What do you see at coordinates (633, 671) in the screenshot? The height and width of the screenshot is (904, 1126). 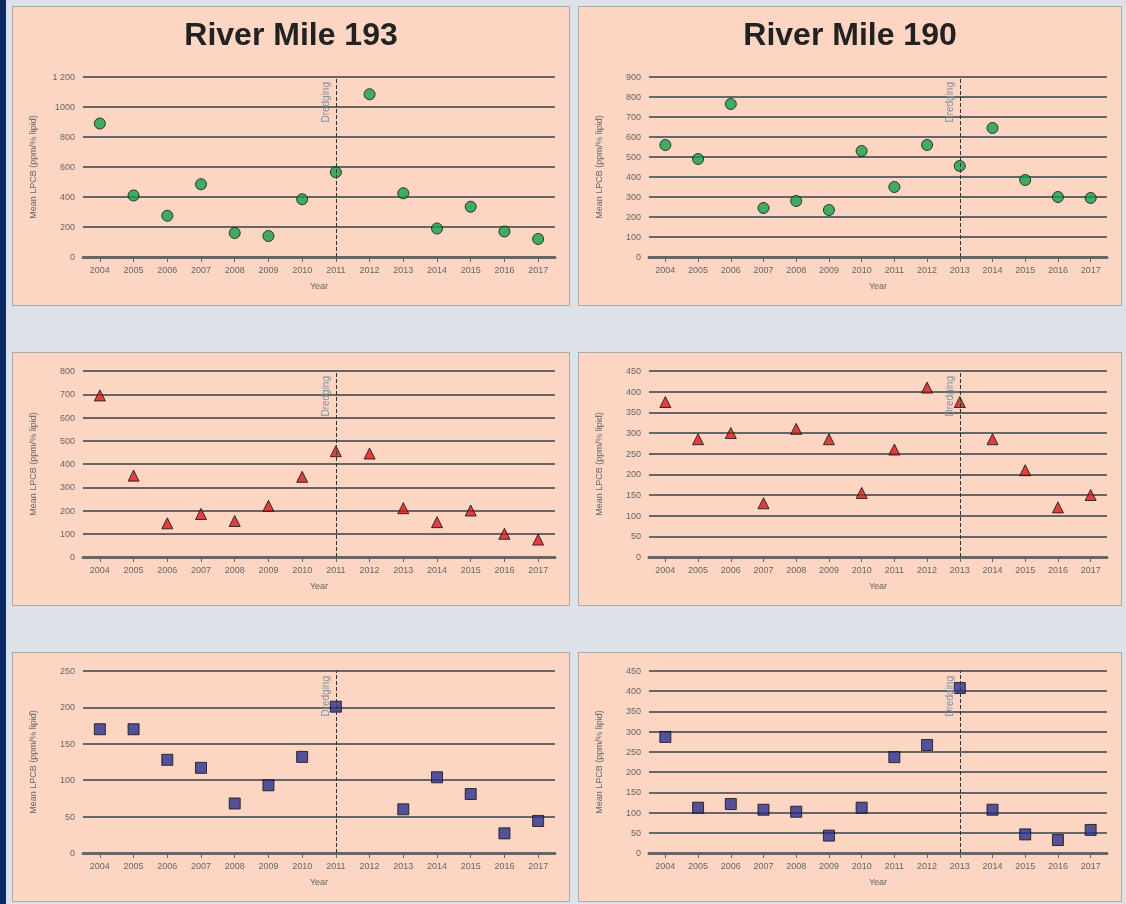 I see `y-tick-label: 450` at bounding box center [633, 671].